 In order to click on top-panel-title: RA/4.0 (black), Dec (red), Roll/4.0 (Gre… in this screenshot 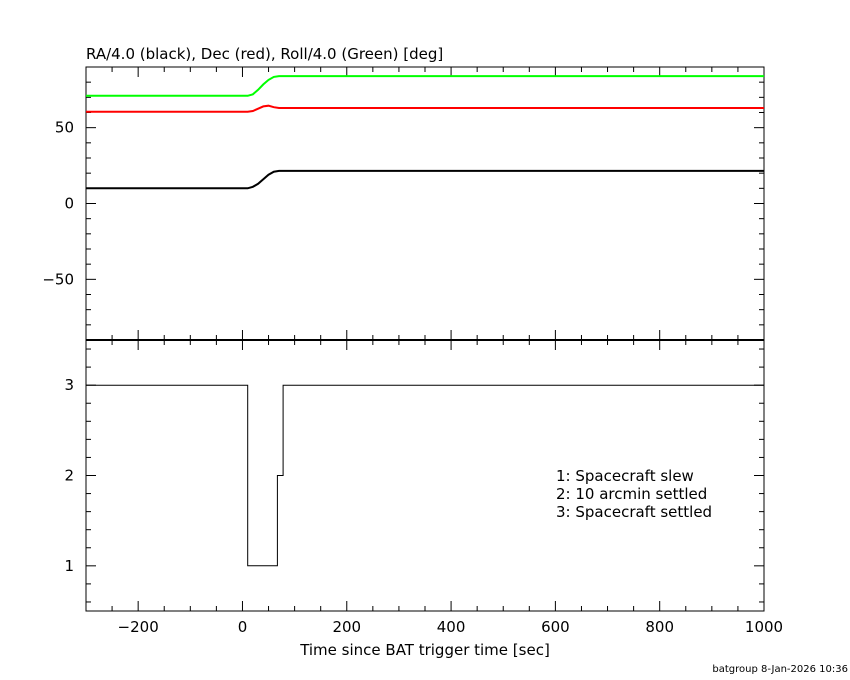, I will do `click(264, 54)`.